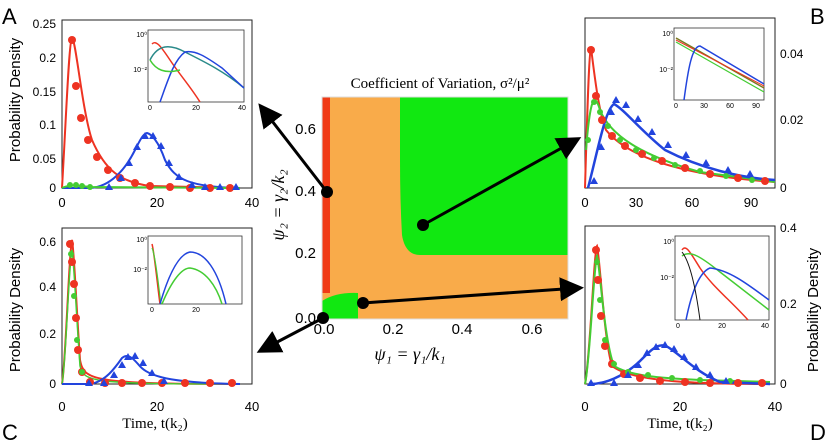 The height and width of the screenshot is (445, 831). What do you see at coordinates (440, 84) in the screenshot?
I see `center-title: Coefficient of Variation, σ²/μ²` at bounding box center [440, 84].